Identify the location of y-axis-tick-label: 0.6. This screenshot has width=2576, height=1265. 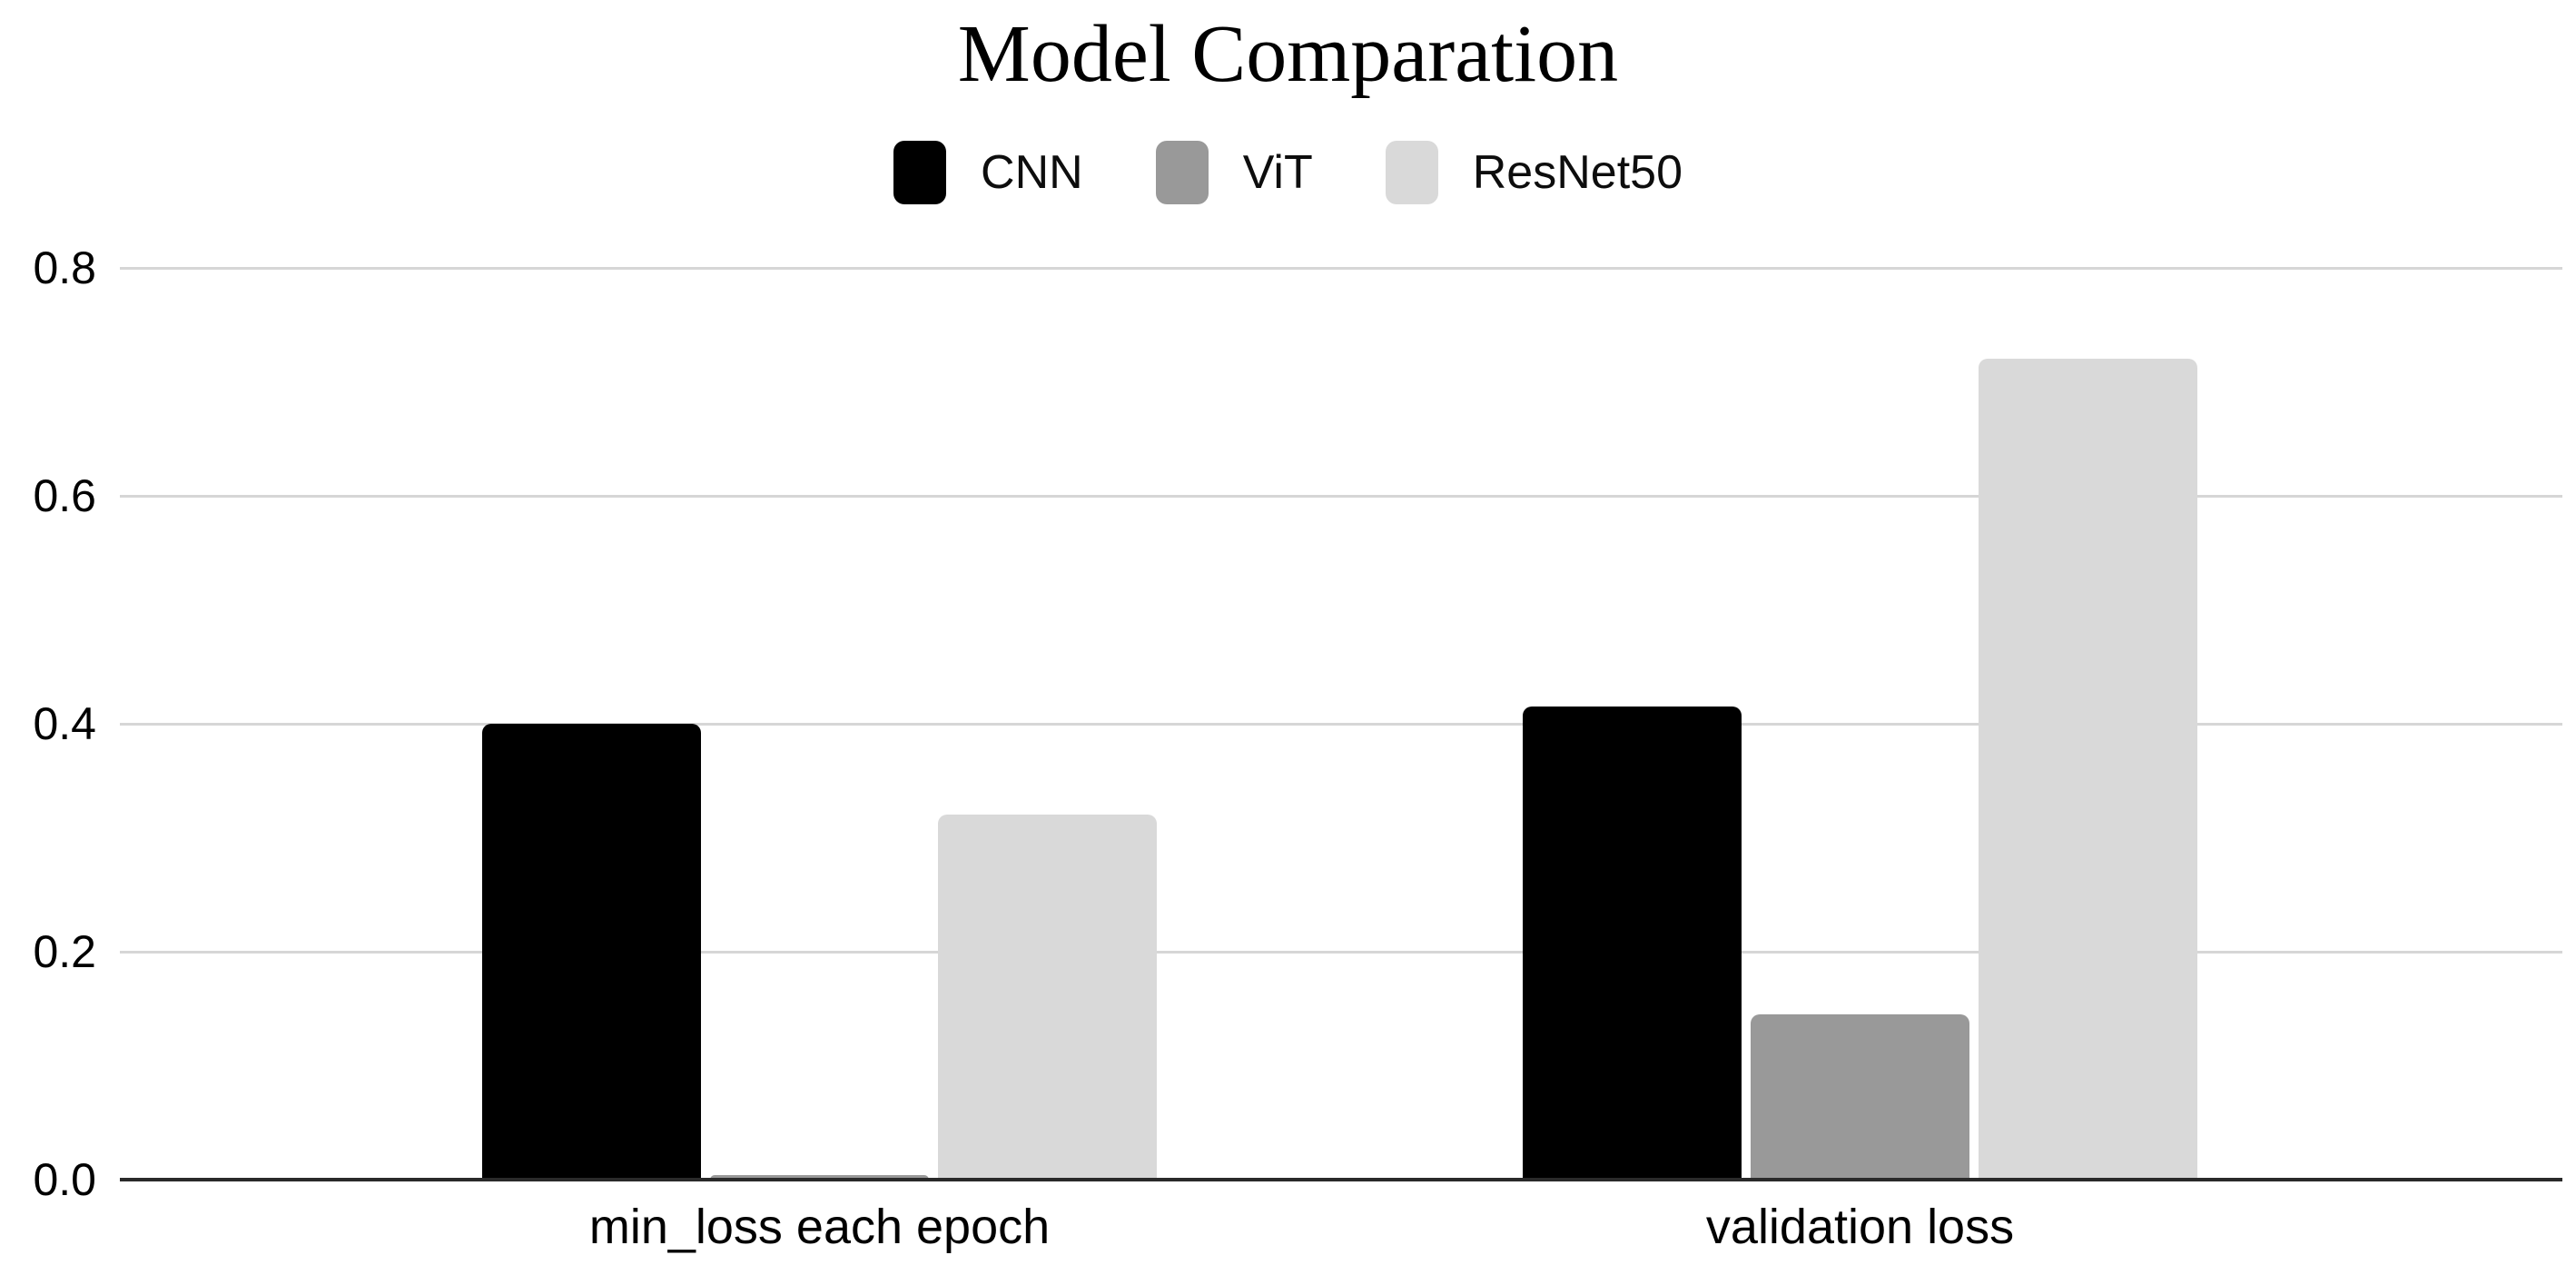
(64, 495).